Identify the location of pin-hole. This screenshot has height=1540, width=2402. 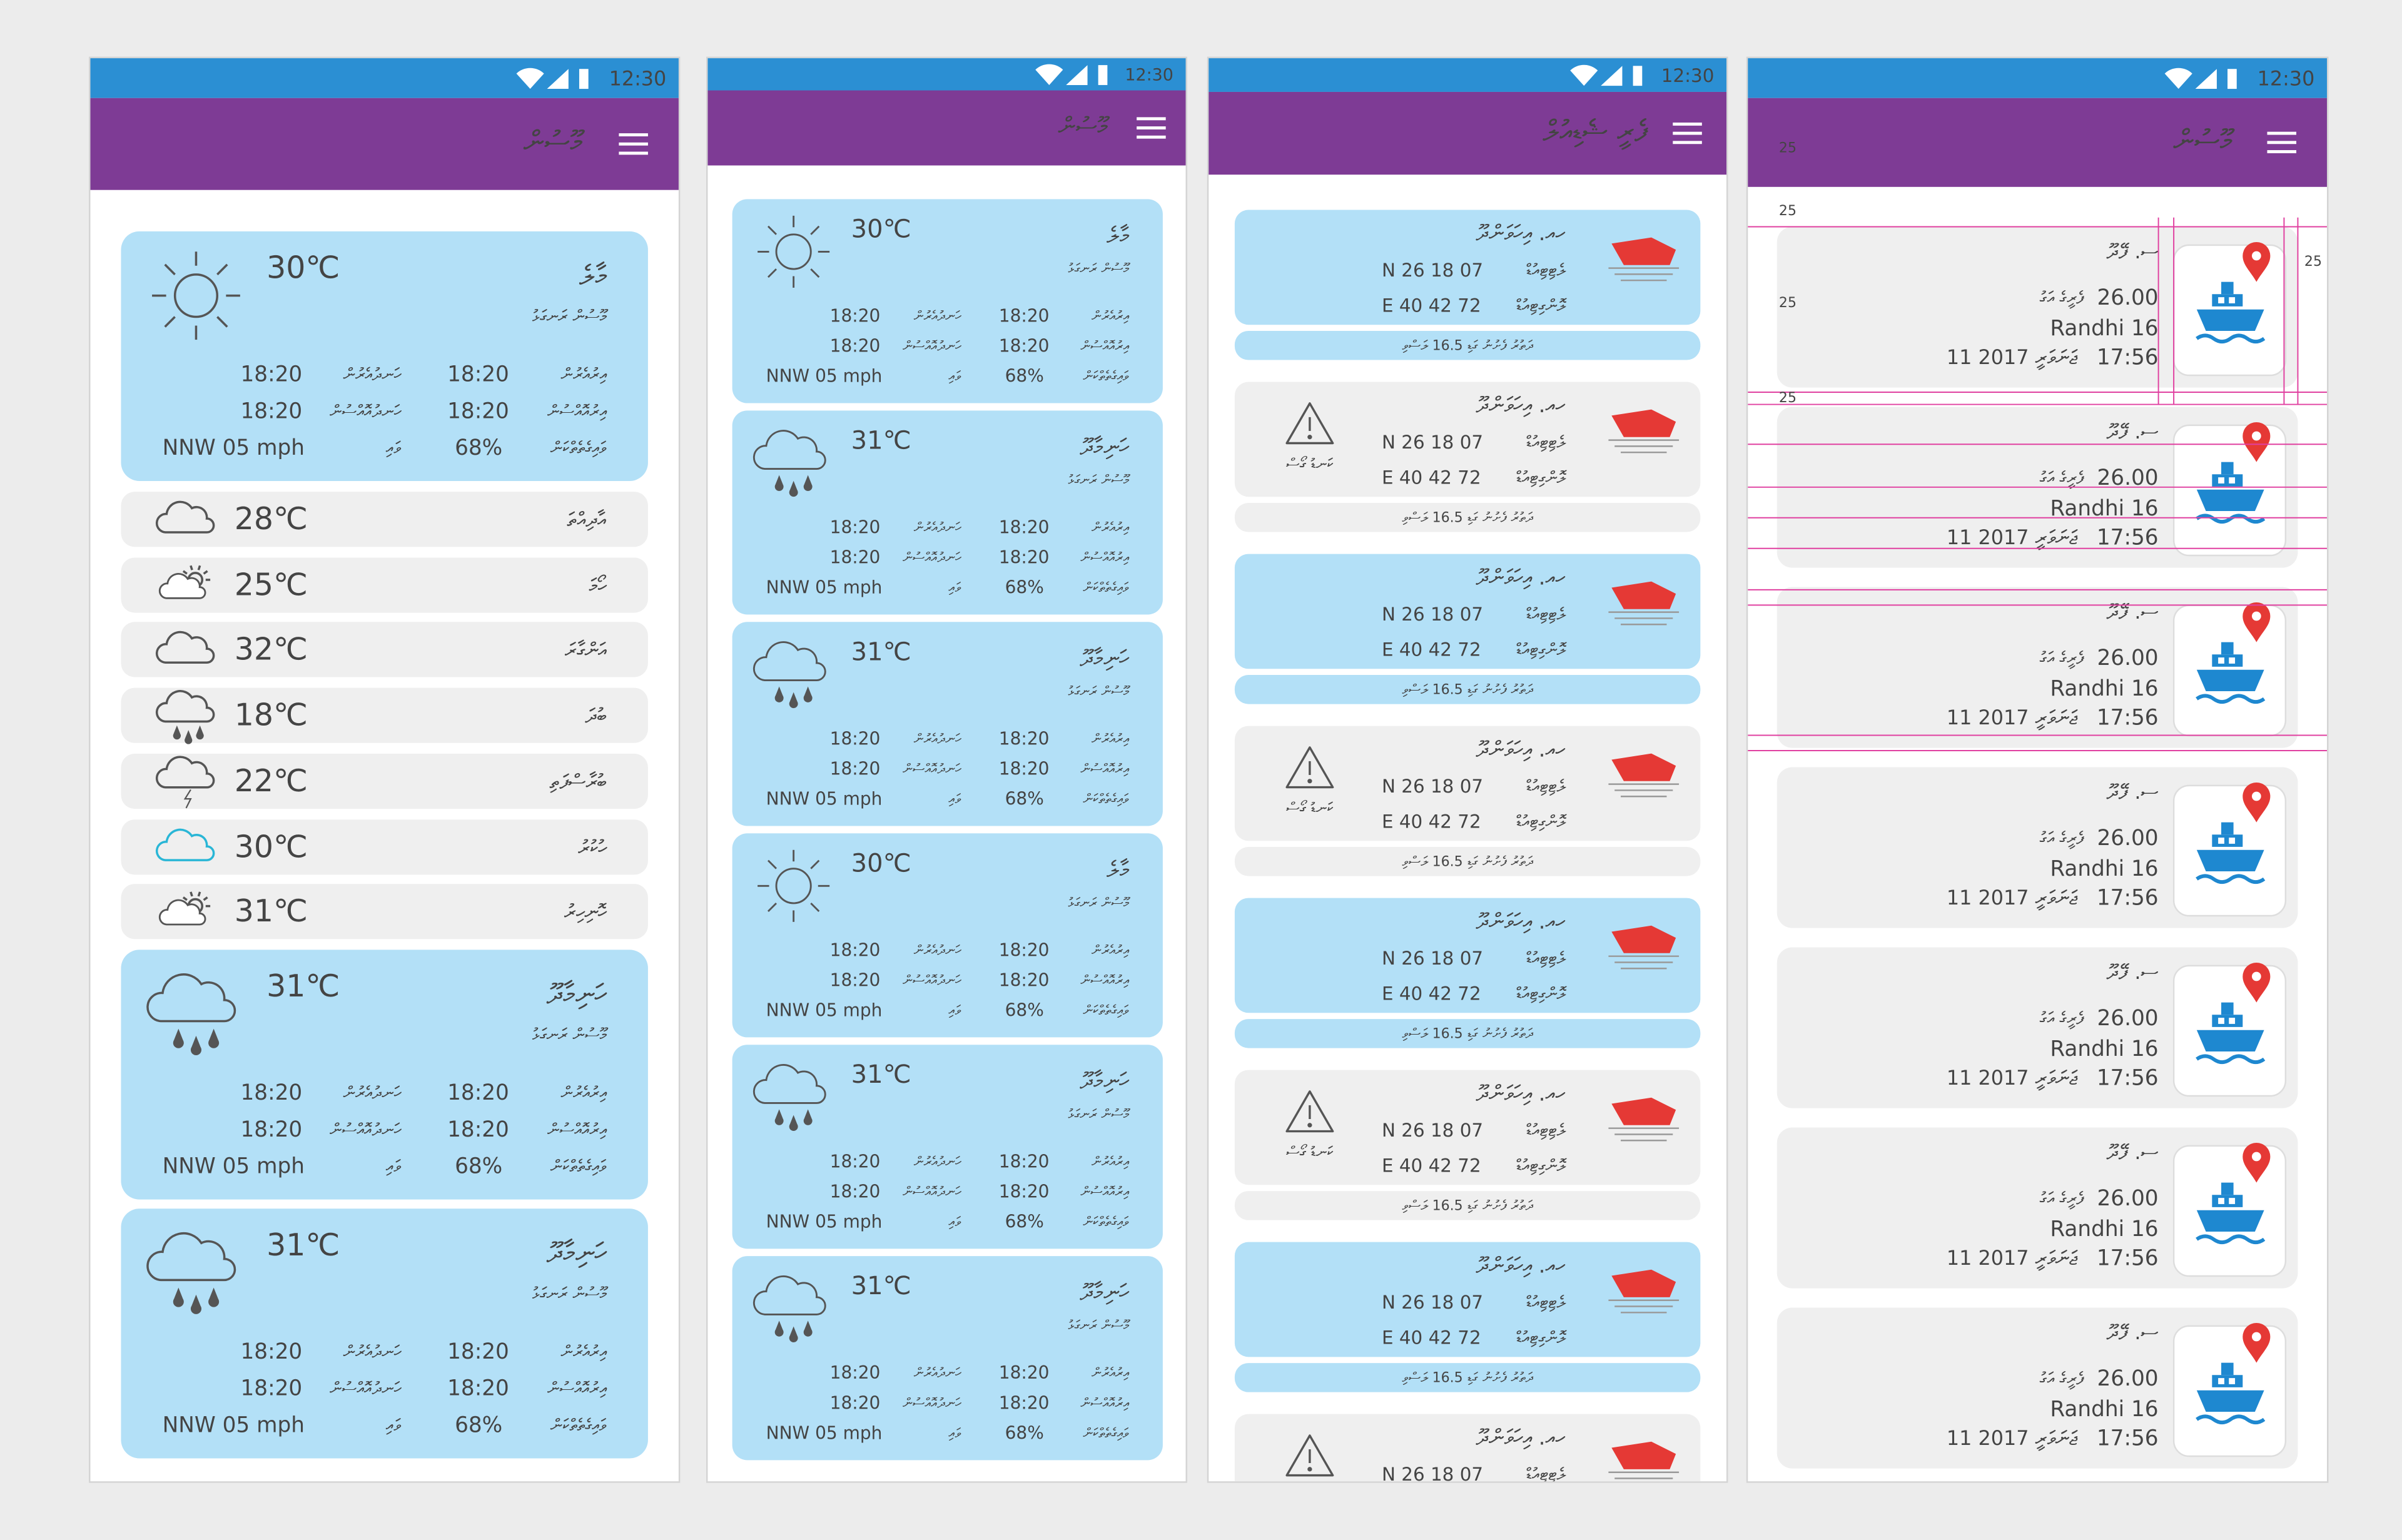
(2256, 976).